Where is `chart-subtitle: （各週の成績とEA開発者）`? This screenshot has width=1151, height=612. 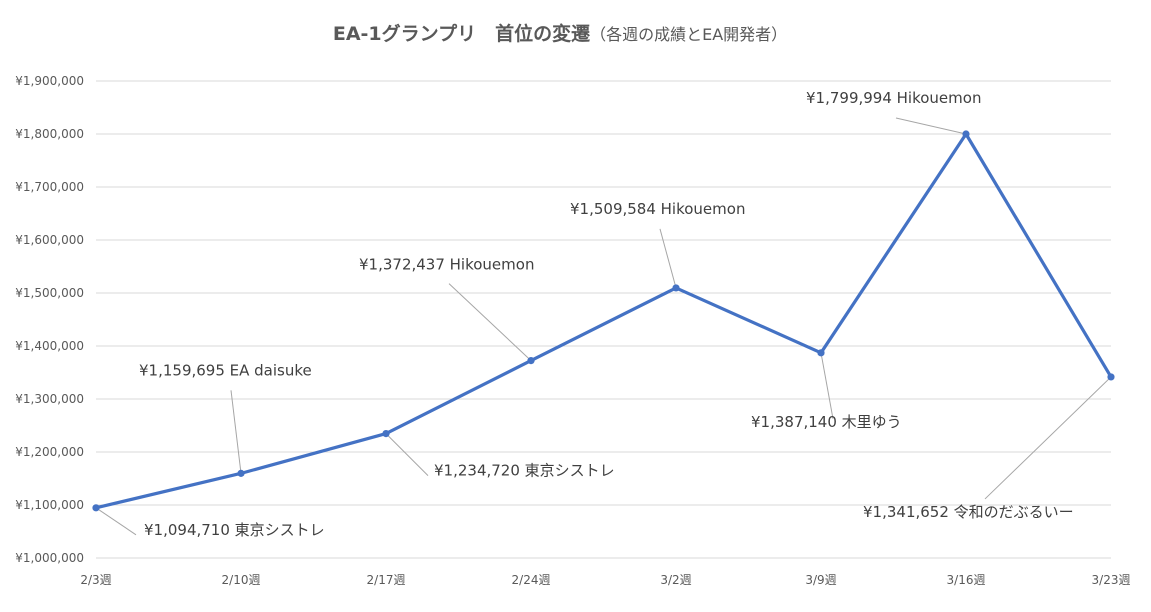 chart-subtitle: （各週の成績とEA開発者） is located at coordinates (688, 34).